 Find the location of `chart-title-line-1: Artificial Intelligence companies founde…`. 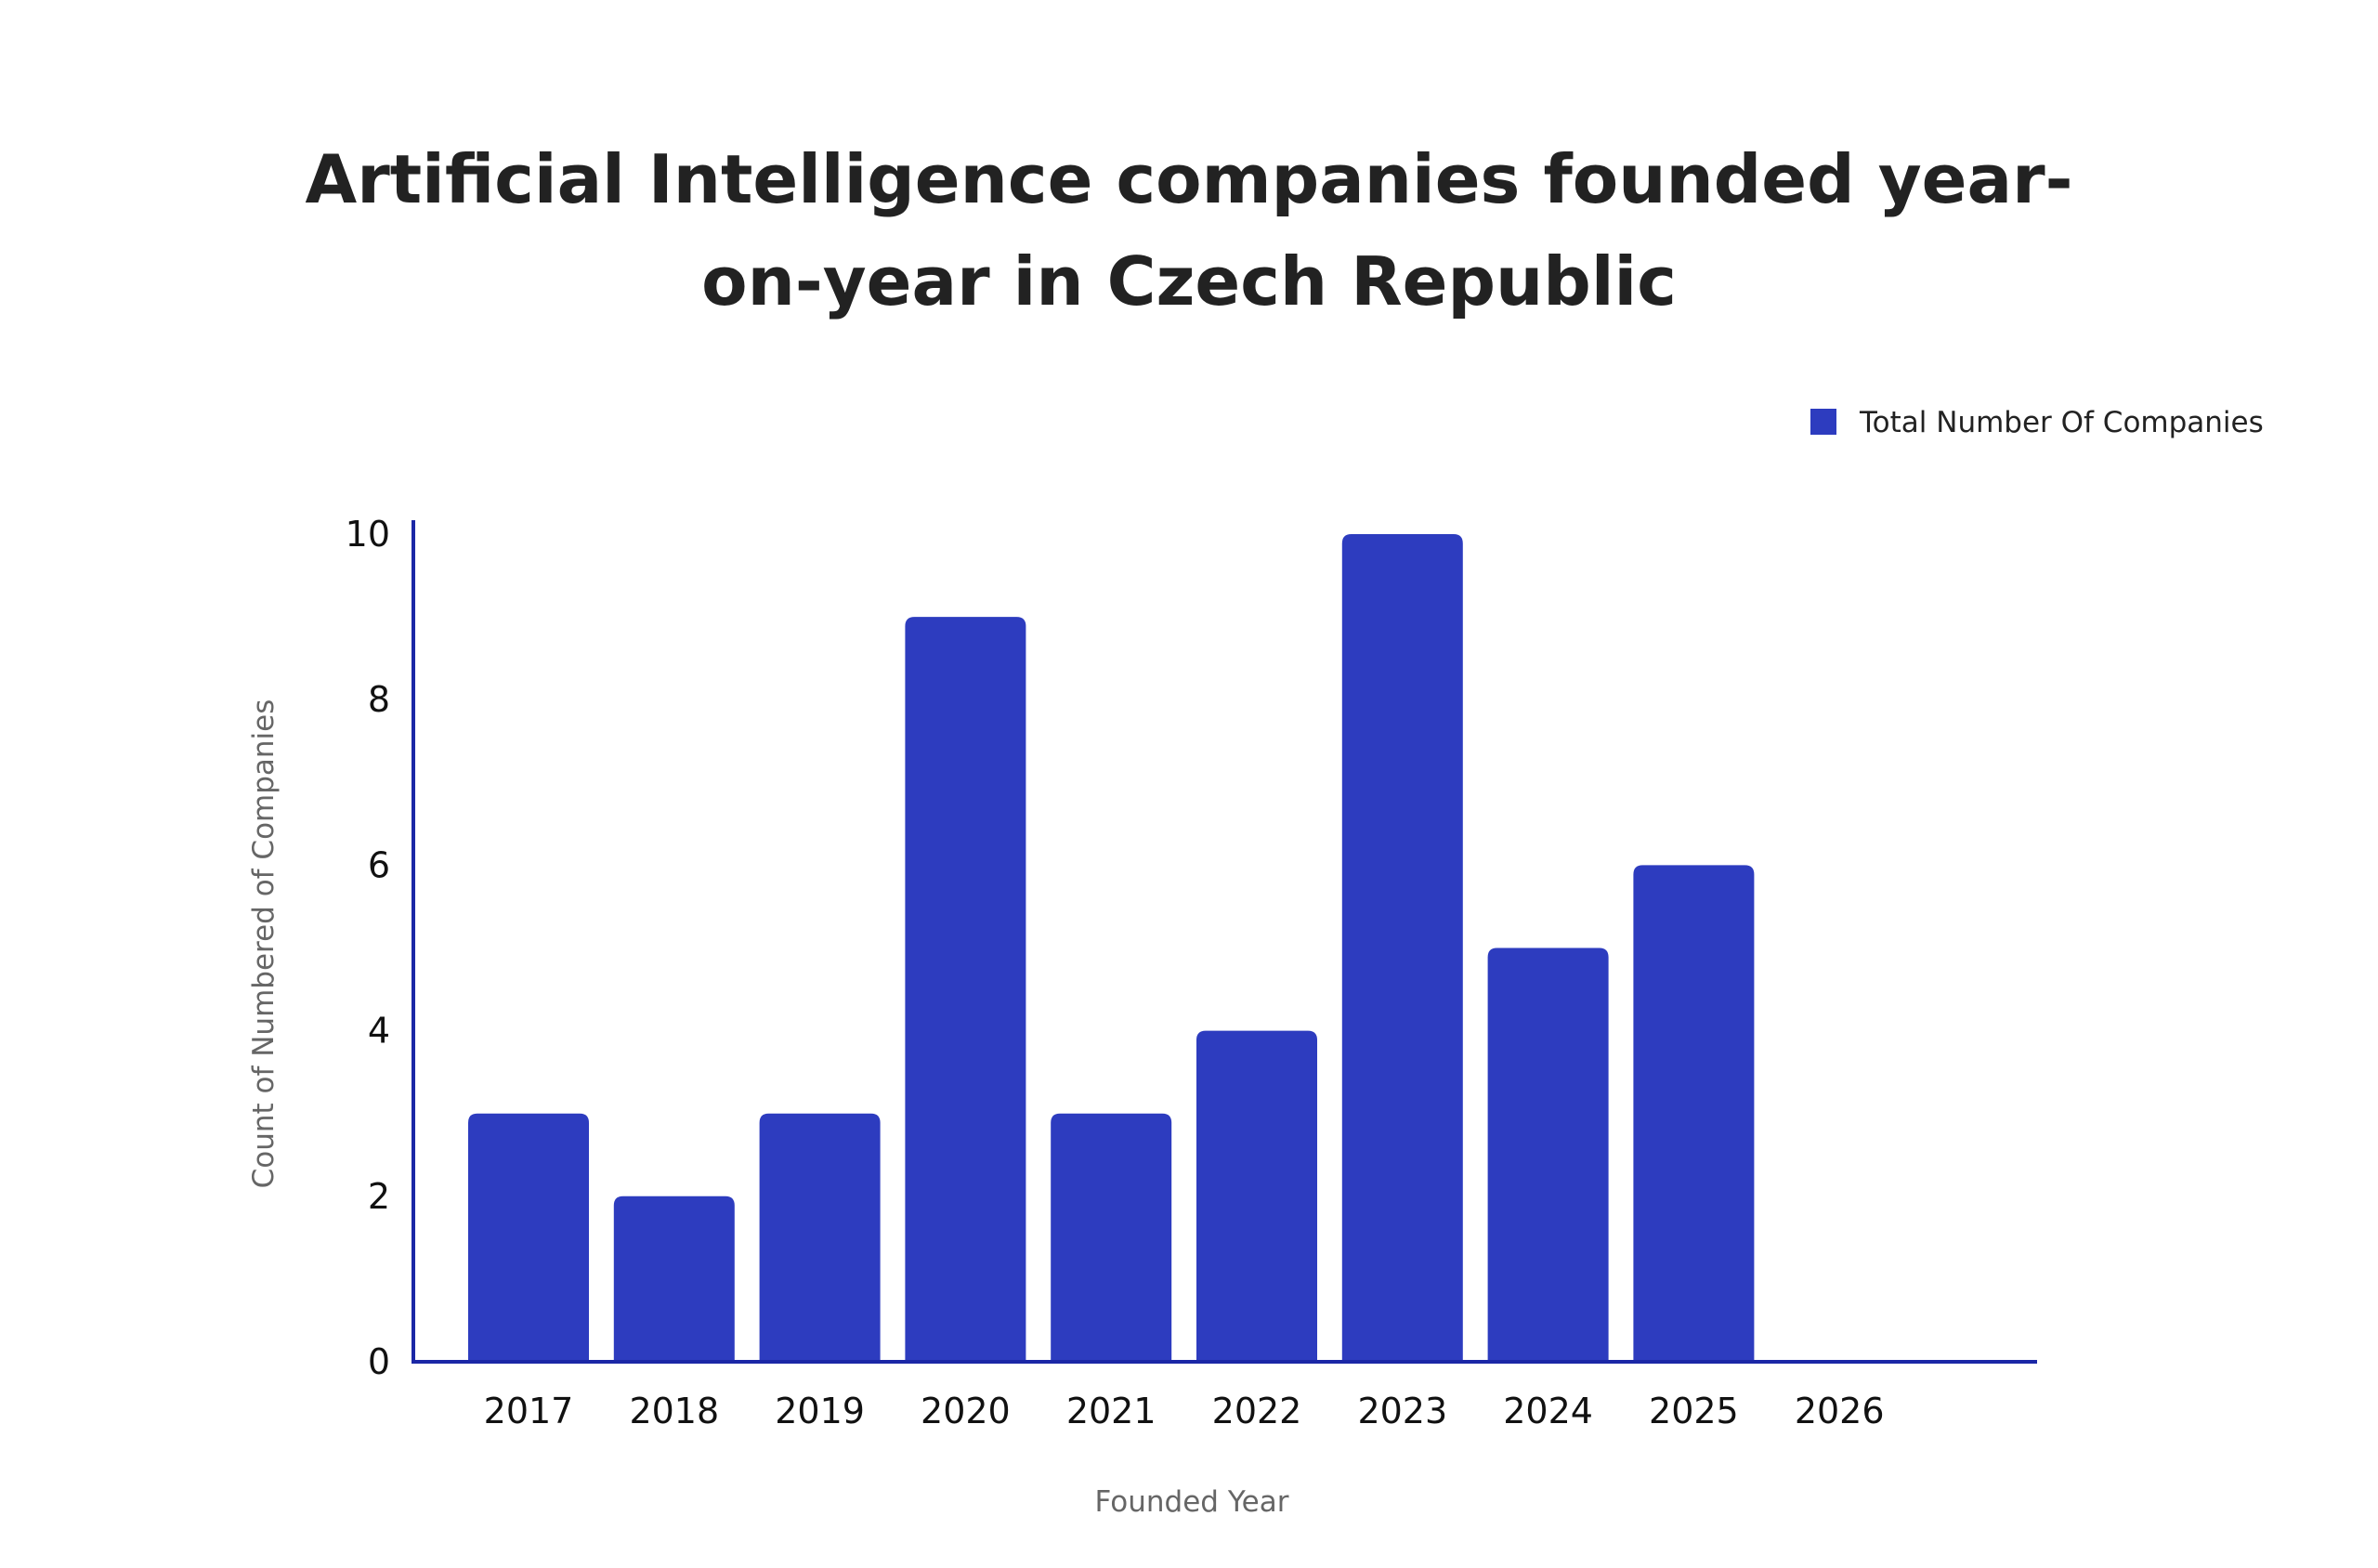

chart-title-line-1: Artificial Intelligence companies founde… is located at coordinates (1189, 179).